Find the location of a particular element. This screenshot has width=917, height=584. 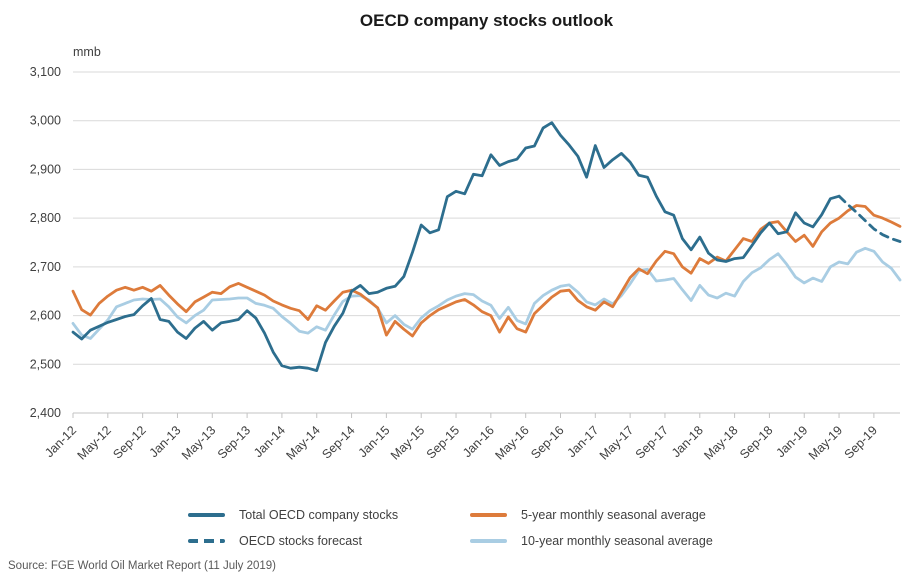

x-tick-label: Jan-13 is located at coordinates (165, 441).